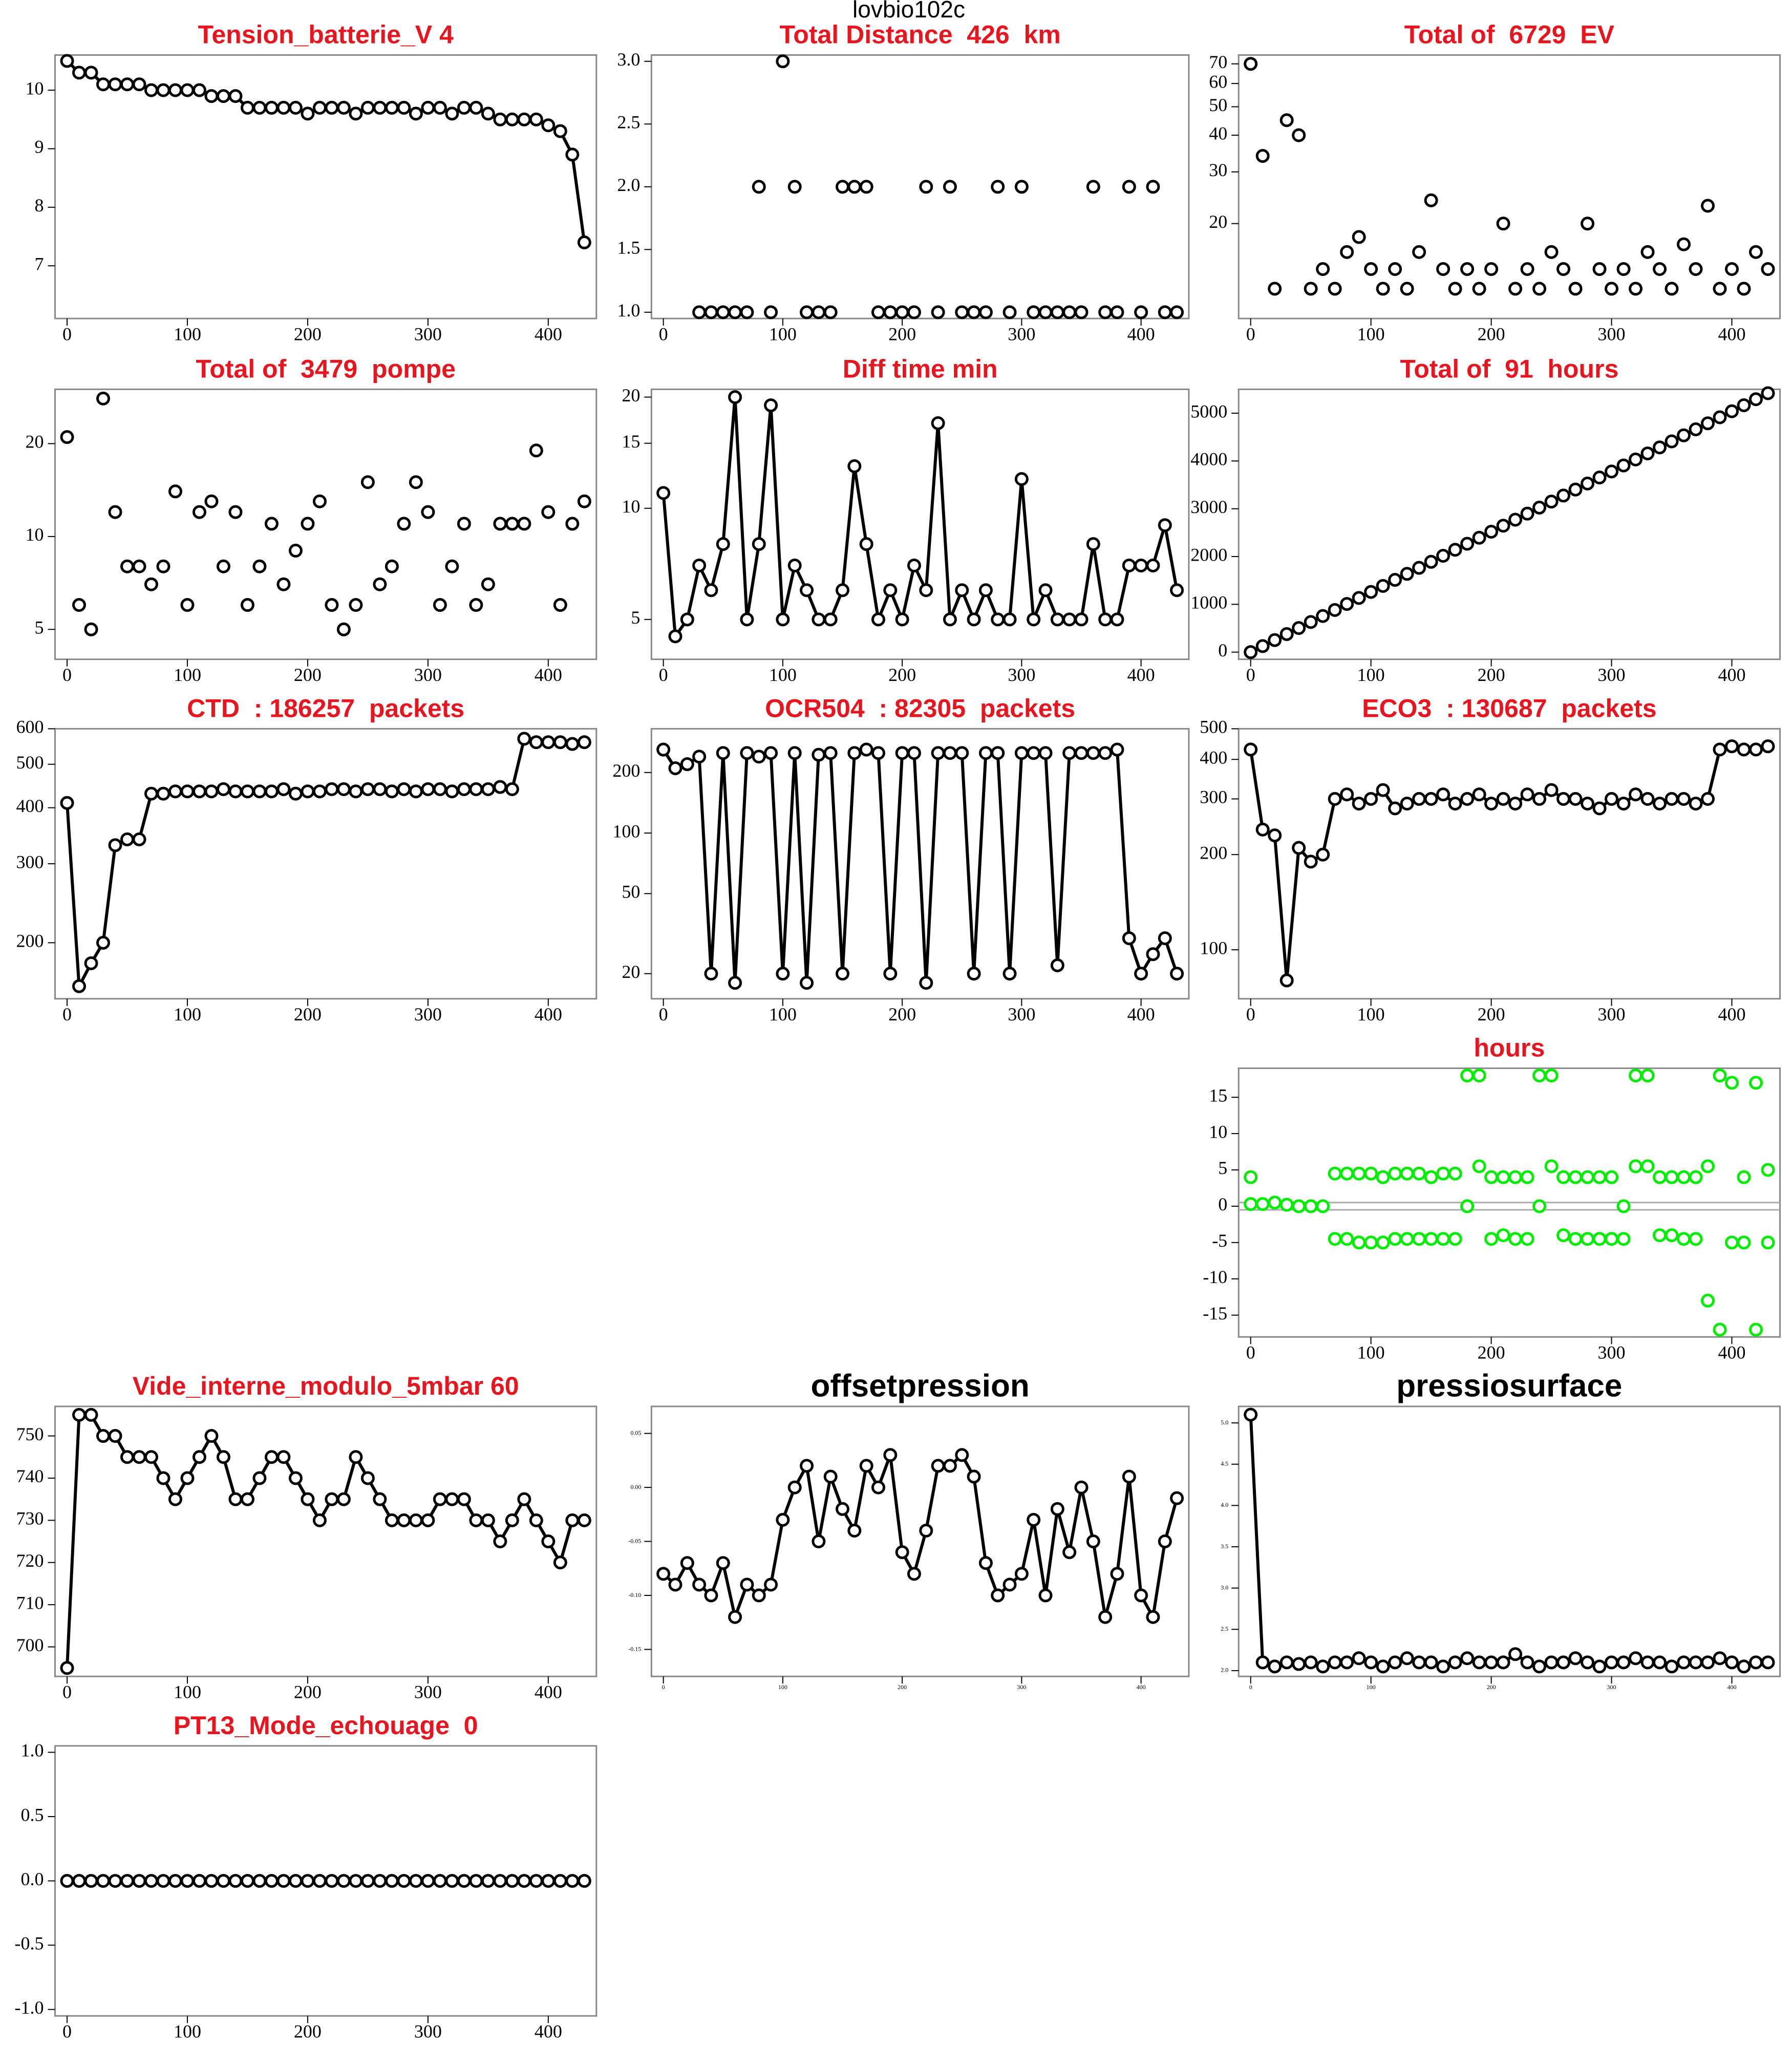 The height and width of the screenshot is (2048, 1792). Describe the element at coordinates (1224, 1422) in the screenshot. I see `y-tick-label: 5.0` at that location.